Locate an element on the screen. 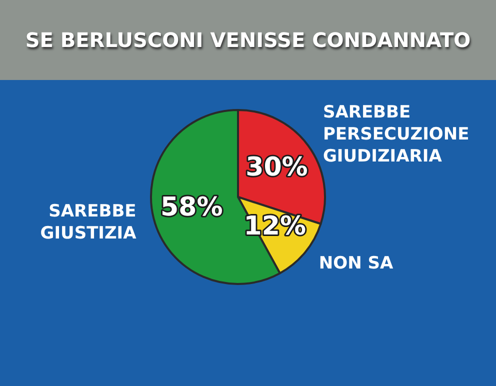  slice-label: SAREBBE GIUSTIZIA is located at coordinates (89, 223).